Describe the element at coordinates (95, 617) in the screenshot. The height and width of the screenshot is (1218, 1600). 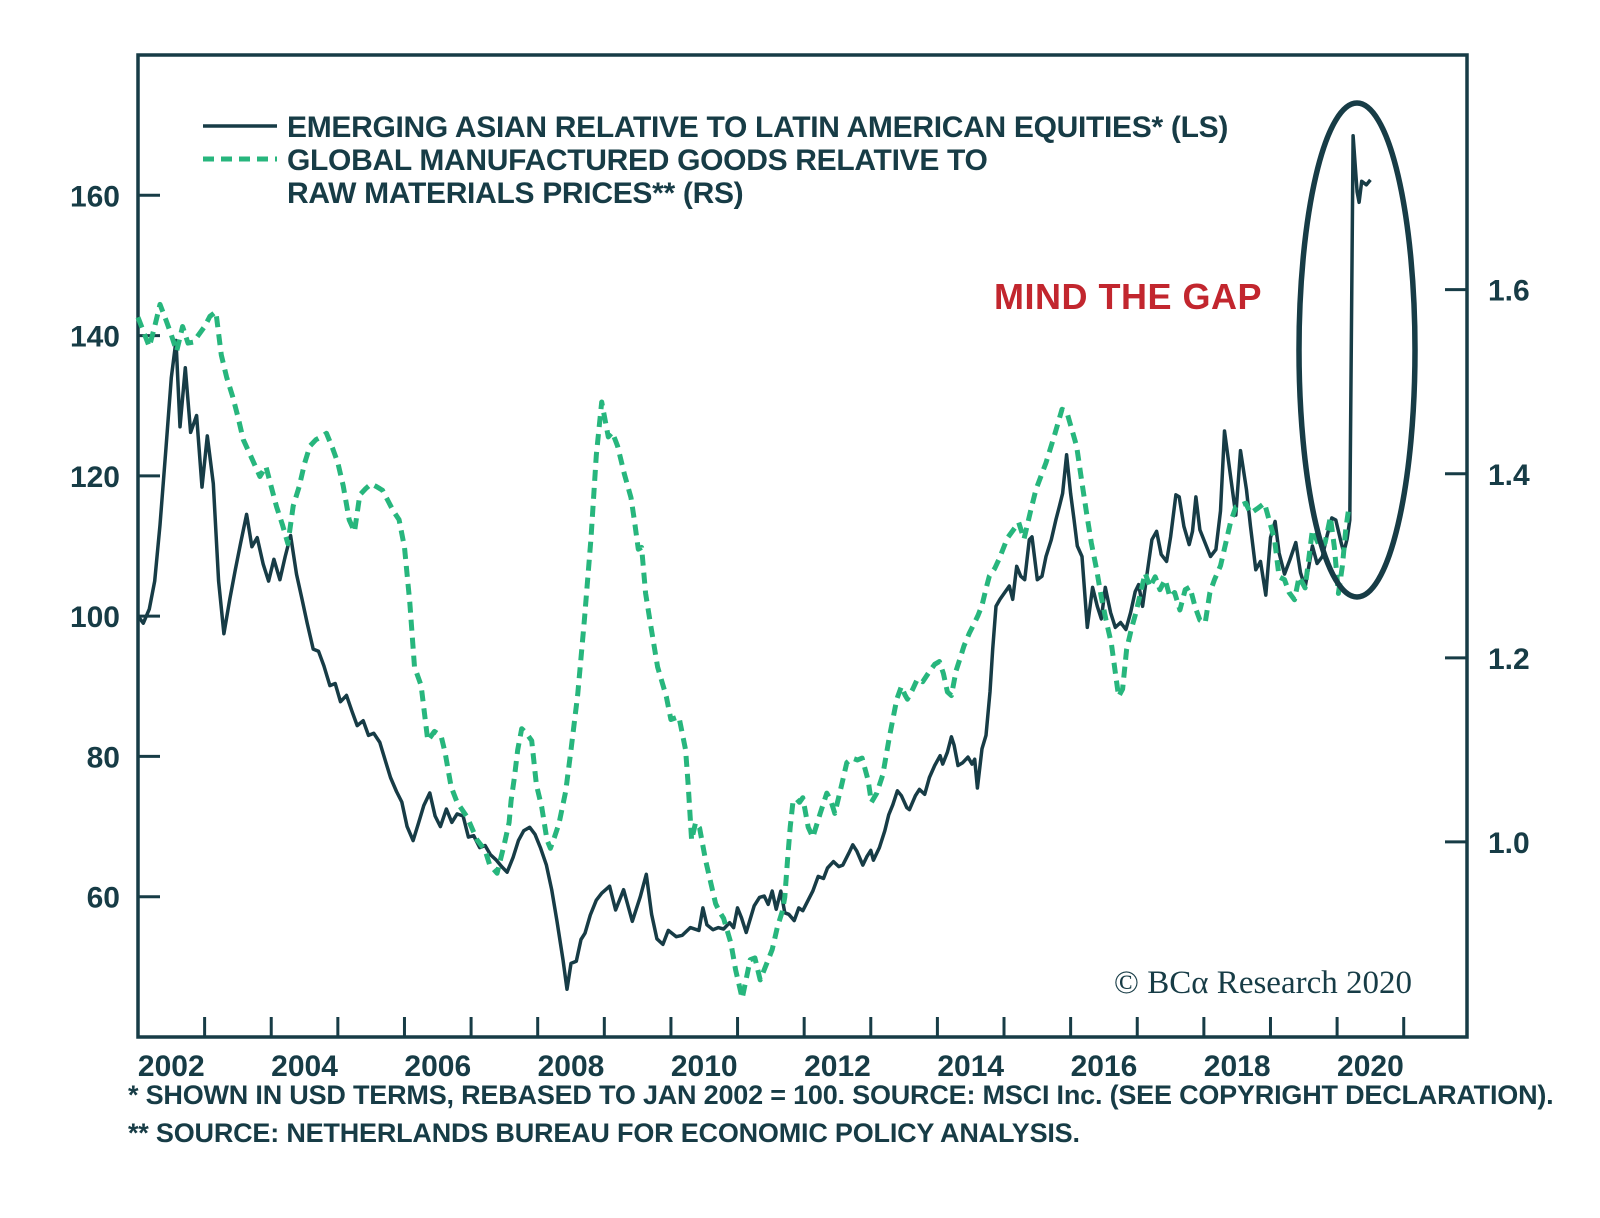
I see `left-axis-tick-label: 100` at that location.